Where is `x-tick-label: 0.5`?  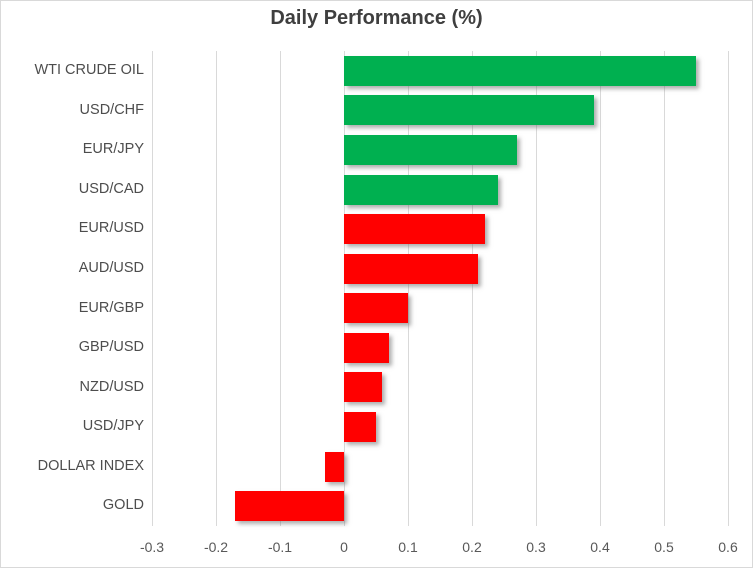 x-tick-label: 0.5 is located at coordinates (664, 547).